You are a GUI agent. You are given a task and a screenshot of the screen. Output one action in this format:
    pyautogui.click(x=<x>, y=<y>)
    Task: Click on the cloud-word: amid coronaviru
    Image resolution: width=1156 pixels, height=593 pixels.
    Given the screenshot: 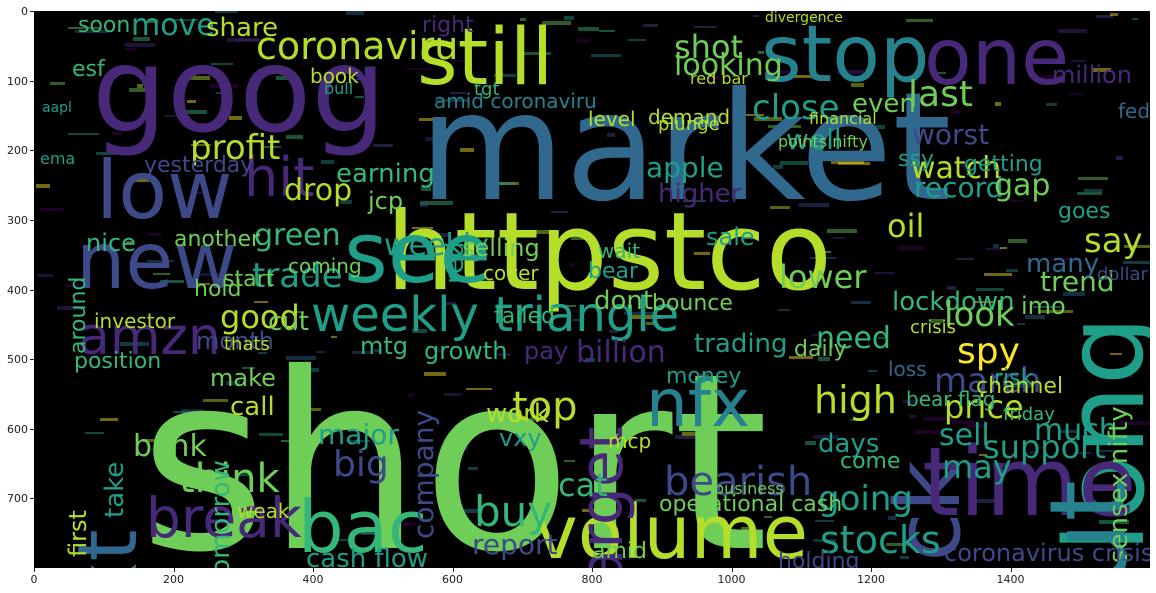 What is the action you would take?
    pyautogui.click(x=515, y=101)
    